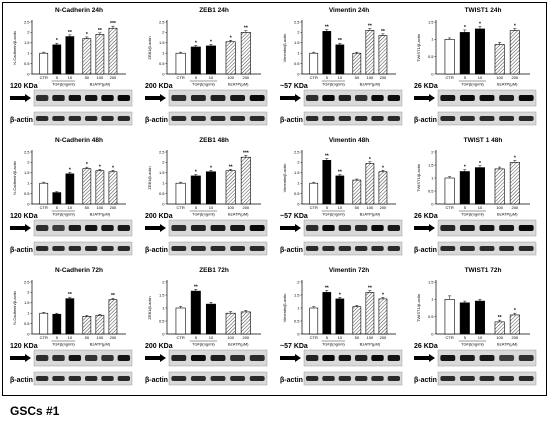 This screenshot has width=550, height=425. Describe the element at coordinates (70, 337) in the screenshot. I see `x-tick-label: 10` at that location.